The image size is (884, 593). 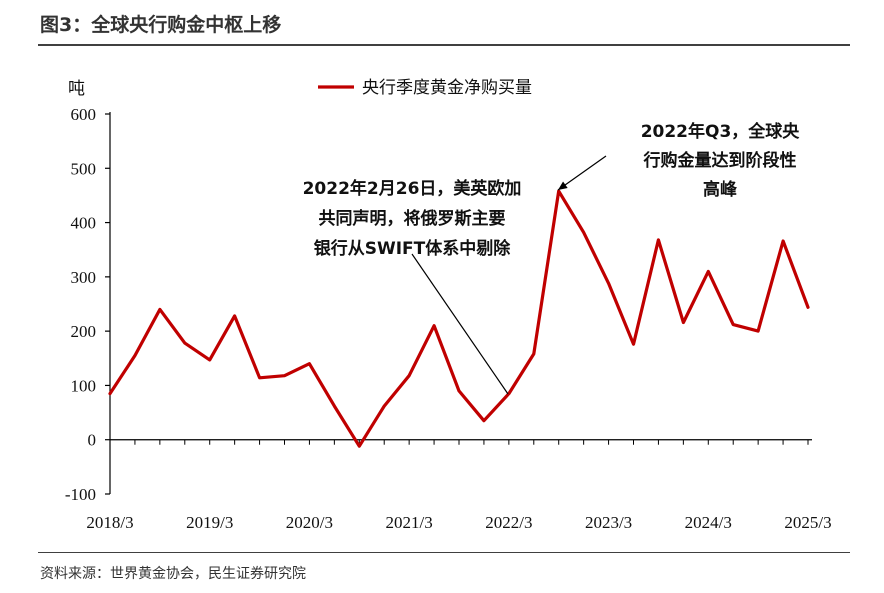 What do you see at coordinates (413, 248) in the screenshot?
I see `annotation-text-line: 银行从SWIFT体系中剔除` at bounding box center [413, 248].